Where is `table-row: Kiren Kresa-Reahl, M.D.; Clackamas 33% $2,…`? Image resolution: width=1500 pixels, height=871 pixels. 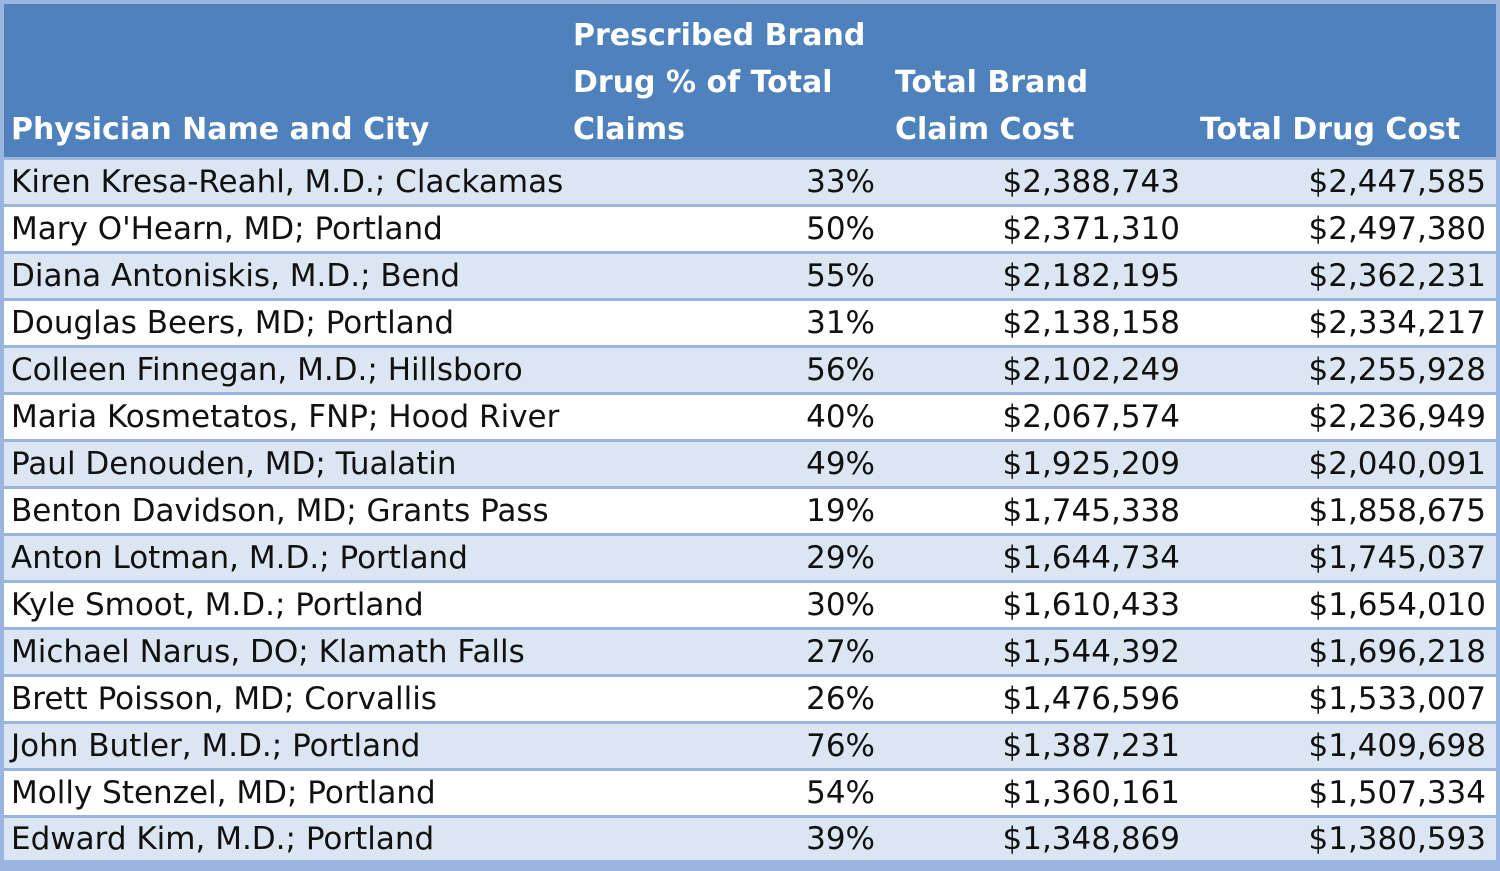
table-row: Kiren Kresa-Reahl, M.D.; Clackamas 33% $2,… is located at coordinates (750, 180).